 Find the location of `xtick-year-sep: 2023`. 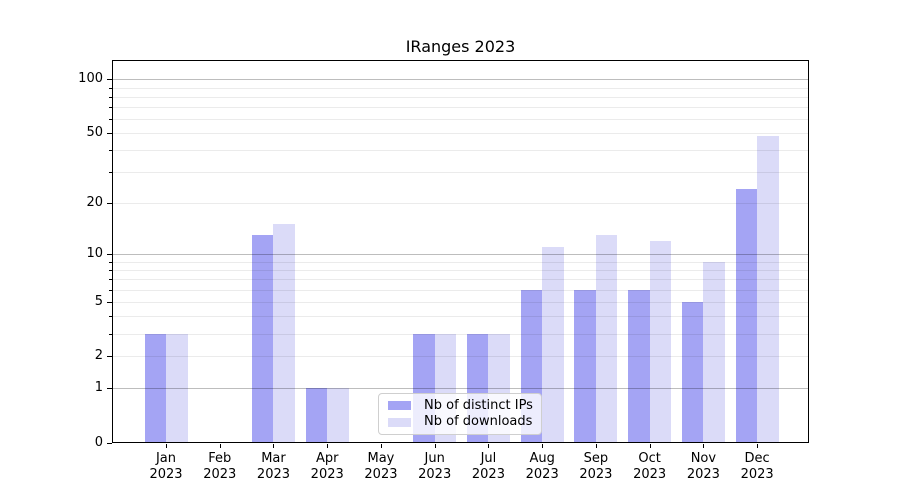

xtick-year-sep: 2023 is located at coordinates (596, 474).